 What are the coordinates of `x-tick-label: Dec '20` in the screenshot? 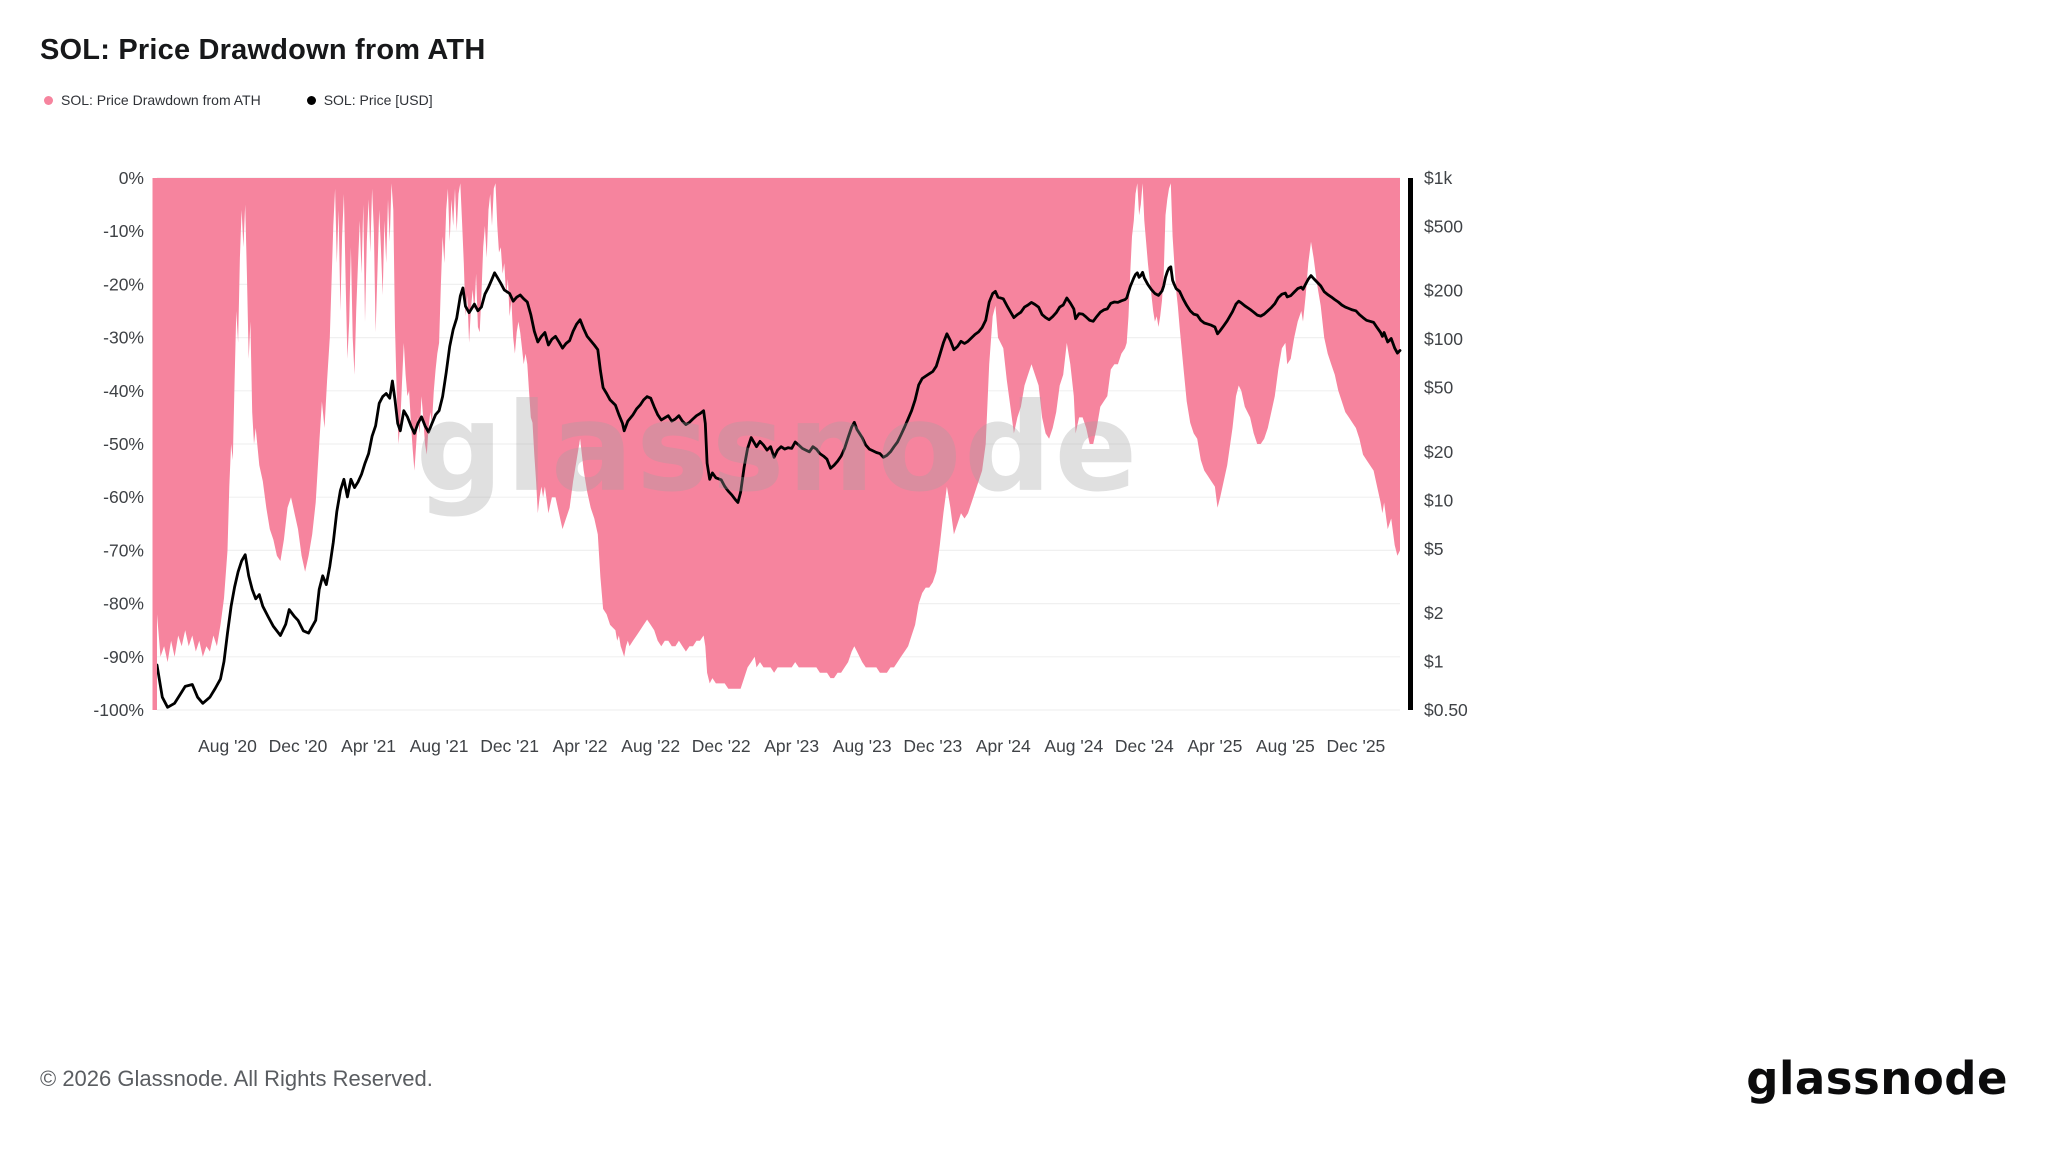 It's located at (298, 746).